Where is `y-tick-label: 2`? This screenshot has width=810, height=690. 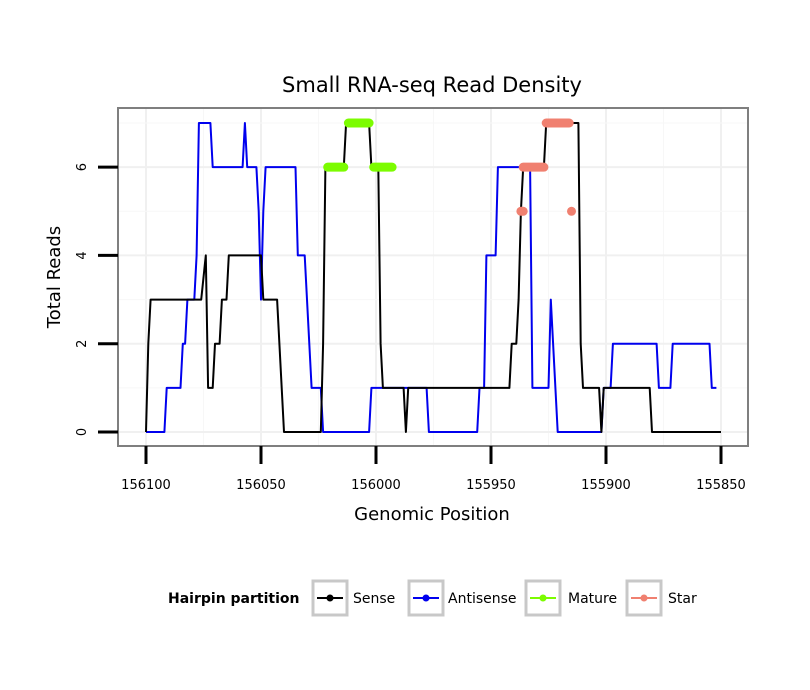 y-tick-label: 2 is located at coordinates (82, 344).